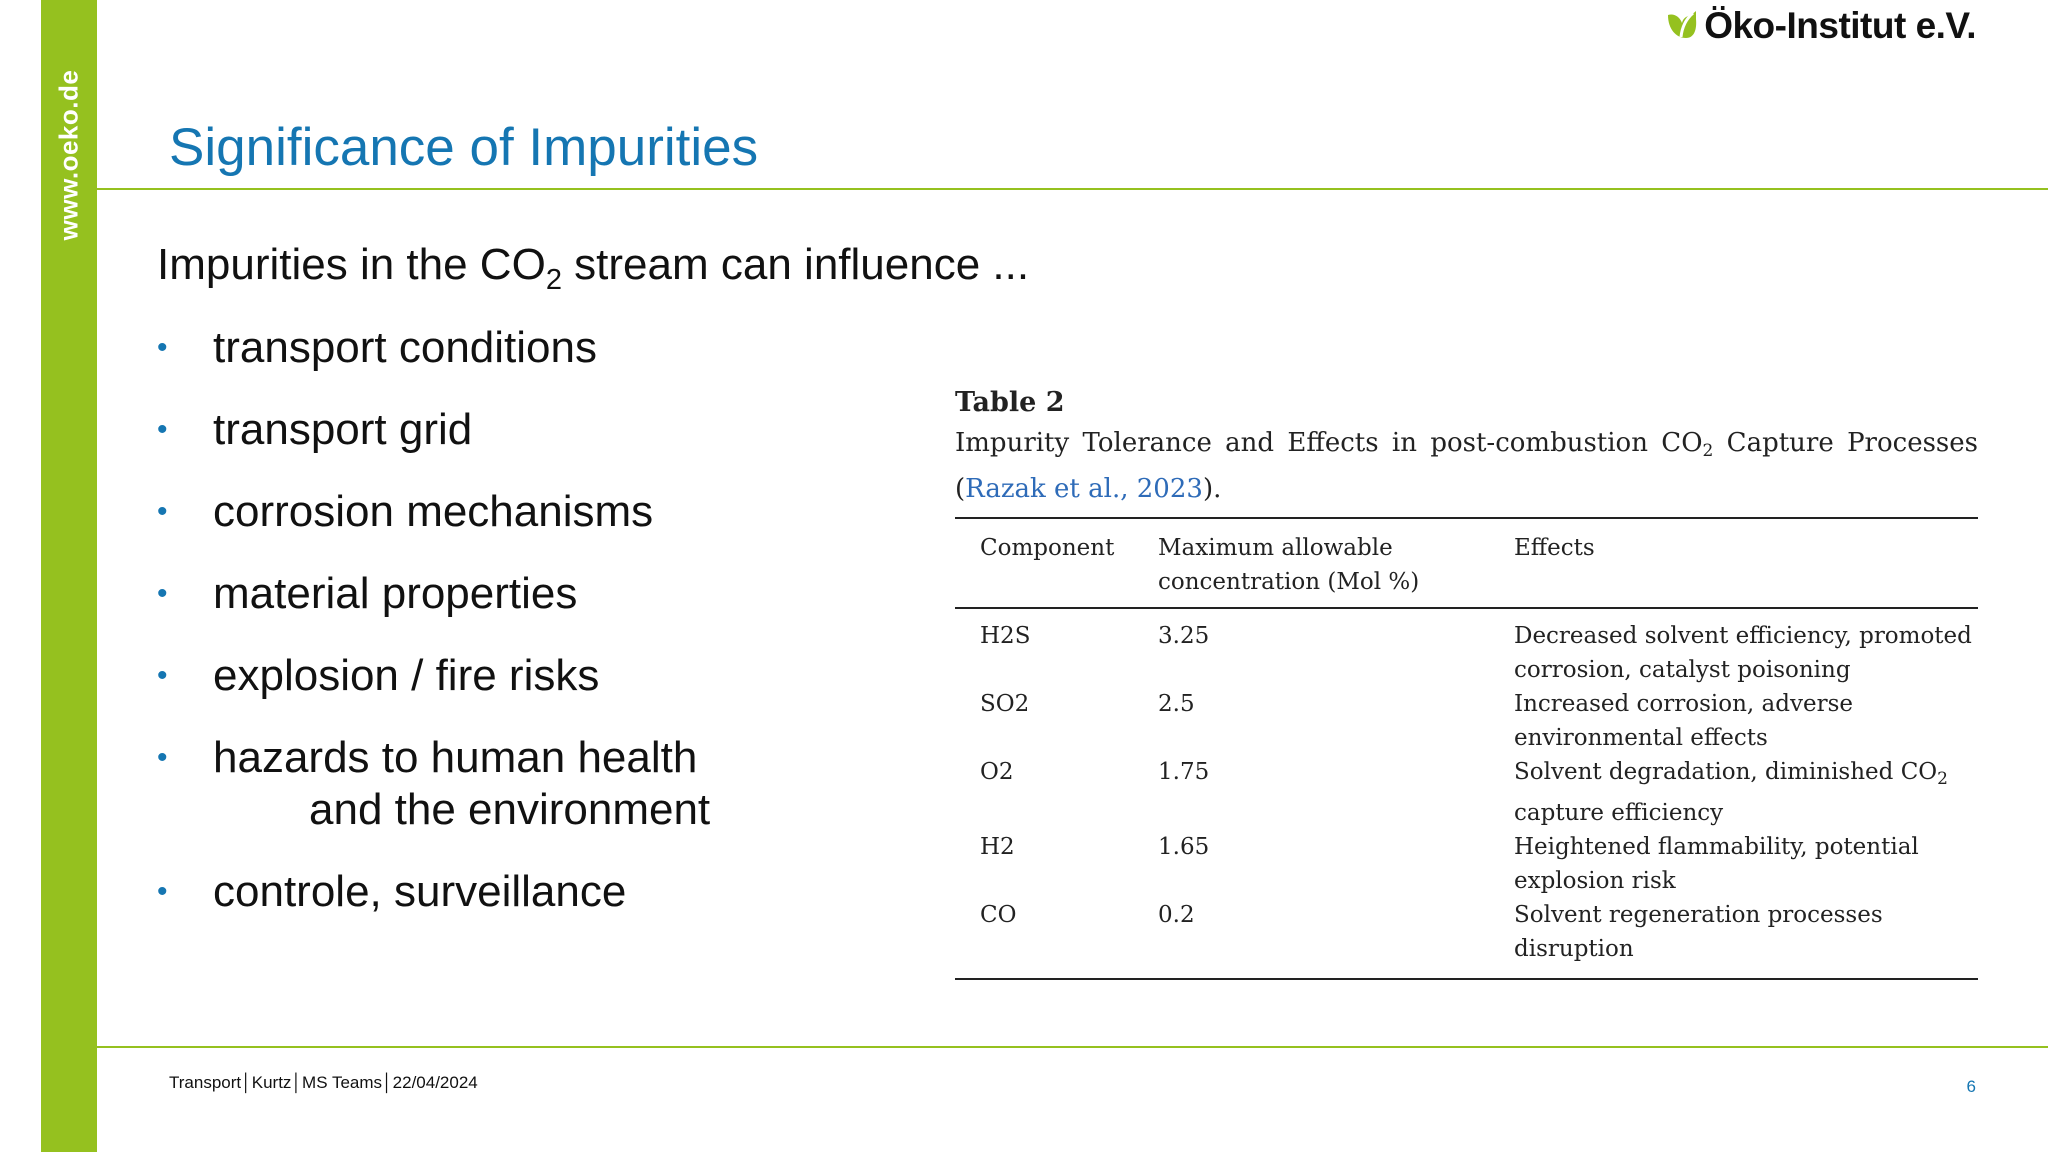  I want to click on list-item: • transport grid, so click(315, 429).